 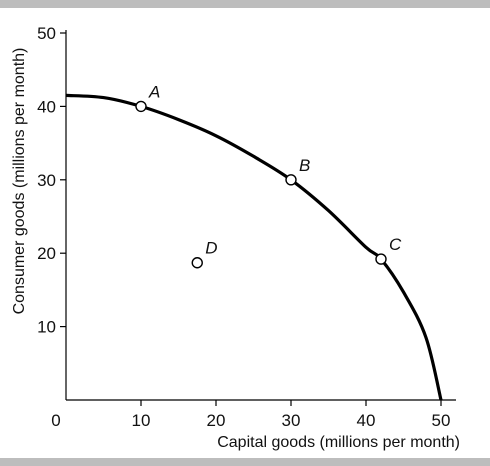 What do you see at coordinates (381, 259) in the screenshot?
I see `point-c-marker` at bounding box center [381, 259].